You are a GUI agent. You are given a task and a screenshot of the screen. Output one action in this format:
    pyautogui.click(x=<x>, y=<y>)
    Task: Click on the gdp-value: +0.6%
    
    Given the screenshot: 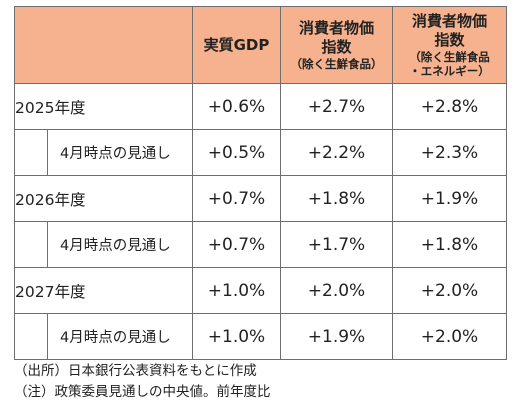 What is the action you would take?
    pyautogui.click(x=236, y=106)
    